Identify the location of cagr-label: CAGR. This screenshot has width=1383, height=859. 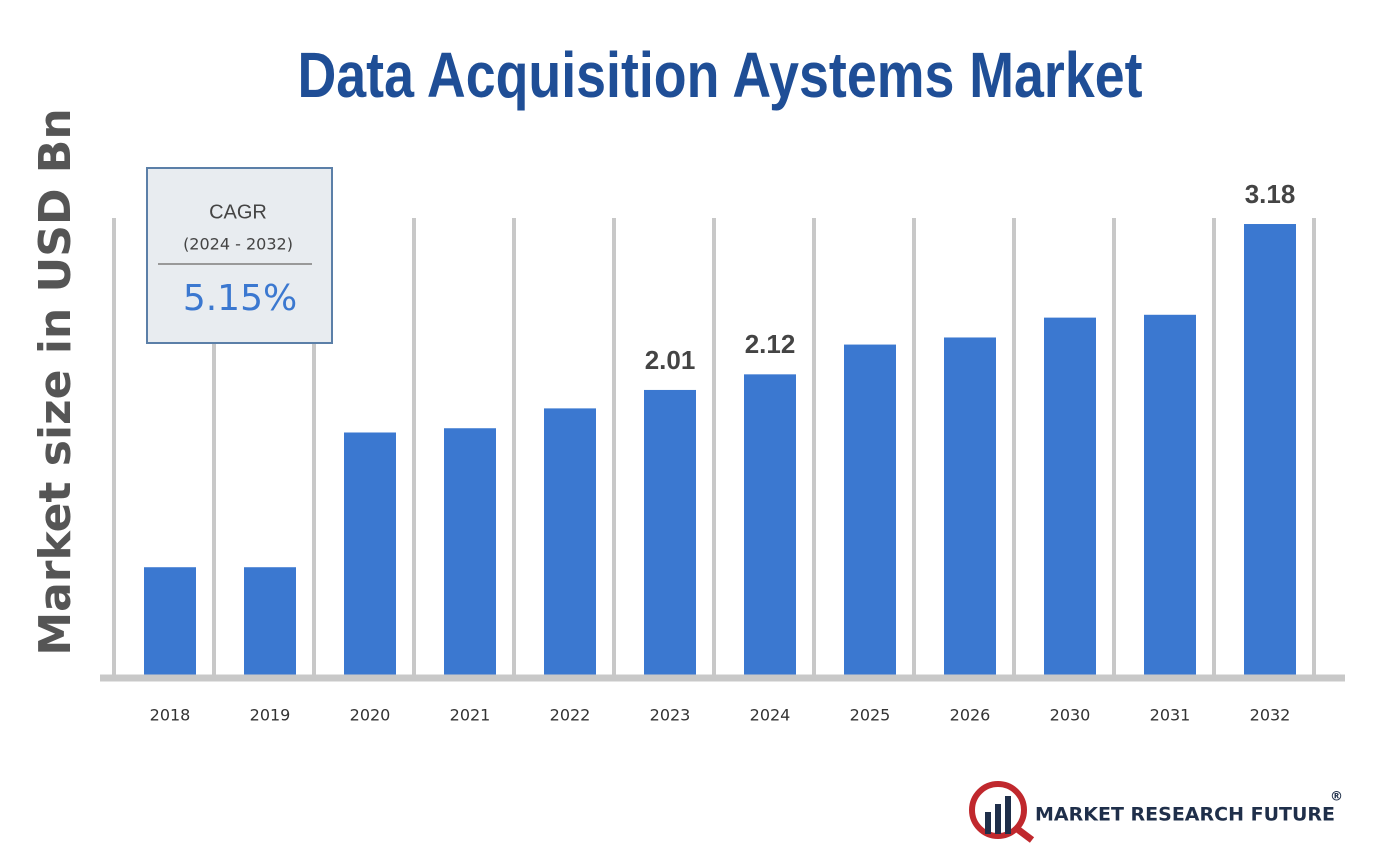
(238, 212).